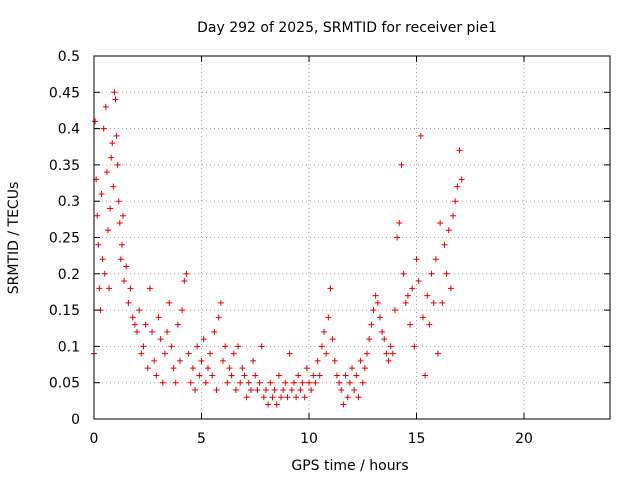  Describe the element at coordinates (69, 202) in the screenshot. I see `y-tick-label: 0.3` at that location.